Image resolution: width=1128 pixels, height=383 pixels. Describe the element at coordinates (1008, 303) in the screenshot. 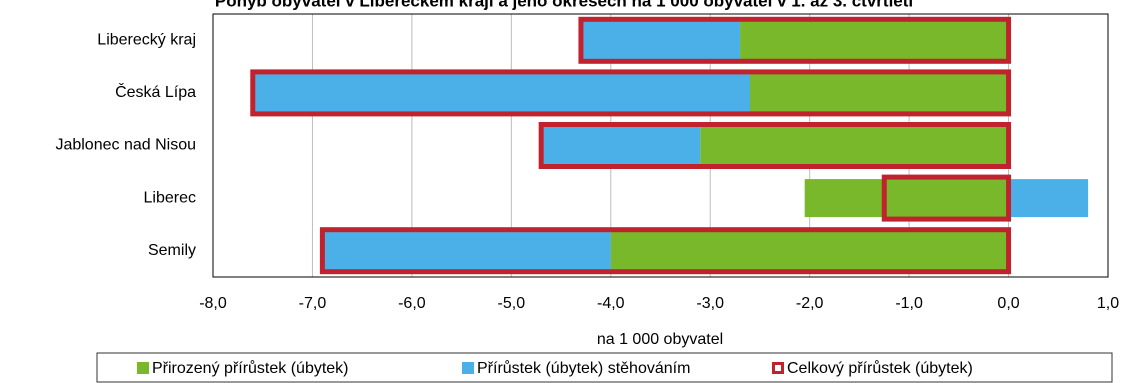

I see `x-tick-label: 0,0` at that location.